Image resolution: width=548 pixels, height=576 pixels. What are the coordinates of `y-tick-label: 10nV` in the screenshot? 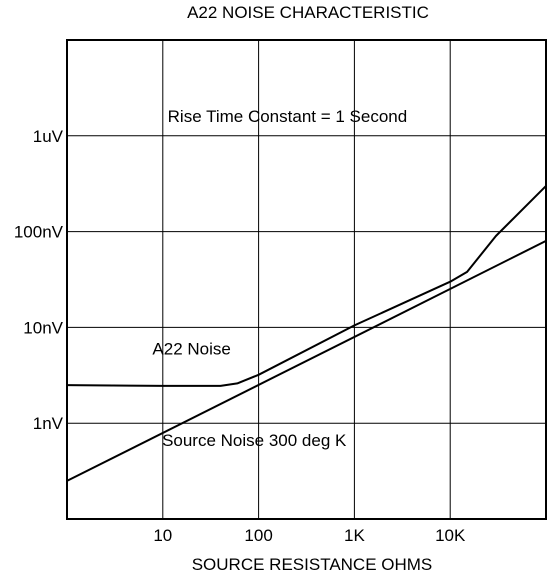 It's located at (43, 327).